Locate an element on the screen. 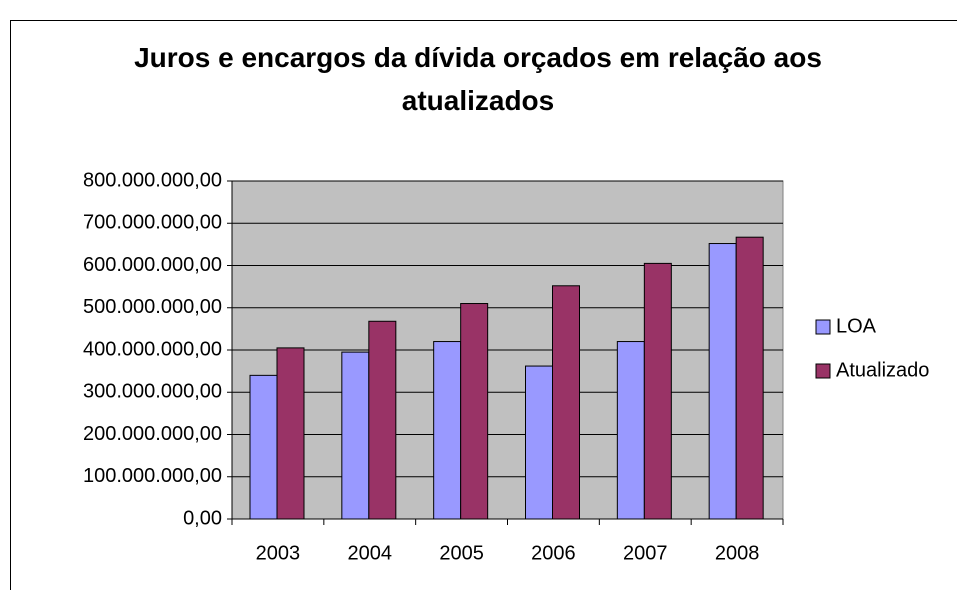 The image size is (957, 590). y-tick-label: 500.000.000,00 is located at coordinates (152, 307).